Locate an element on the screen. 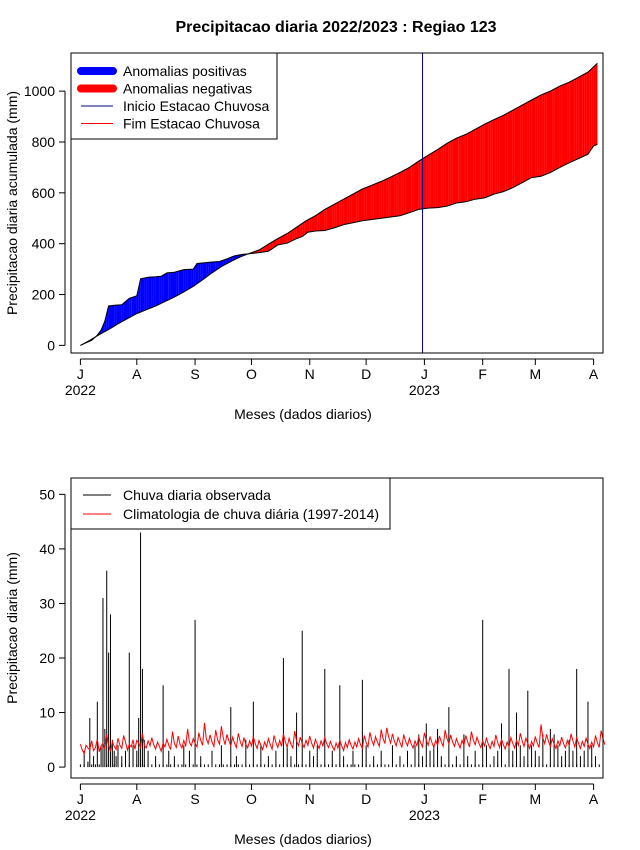 This screenshot has width=640, height=850. y-tick-label: 10 is located at coordinates (47, 713).